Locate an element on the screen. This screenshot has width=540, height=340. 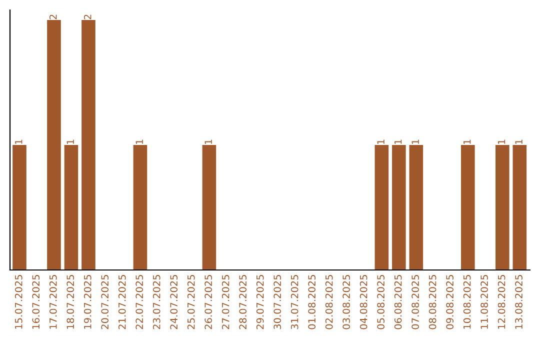
x-tick-label: 19.07.2025 is located at coordinates (88, 302).